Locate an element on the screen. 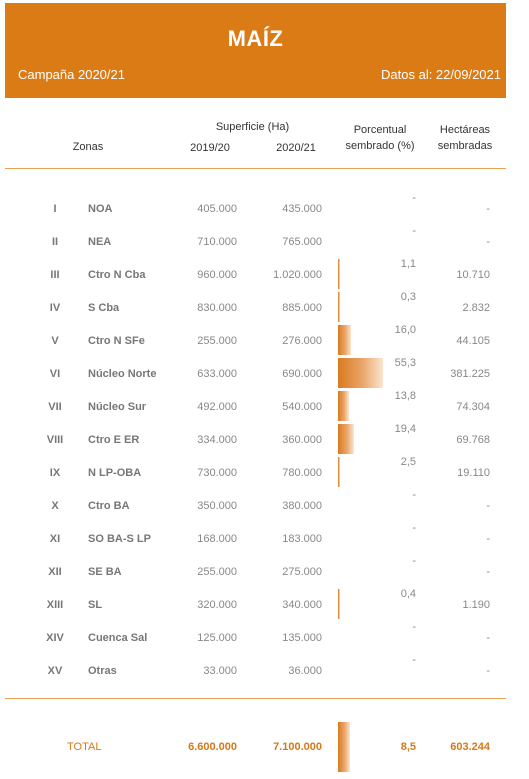  zone-name: SE BA is located at coordinates (105, 572).